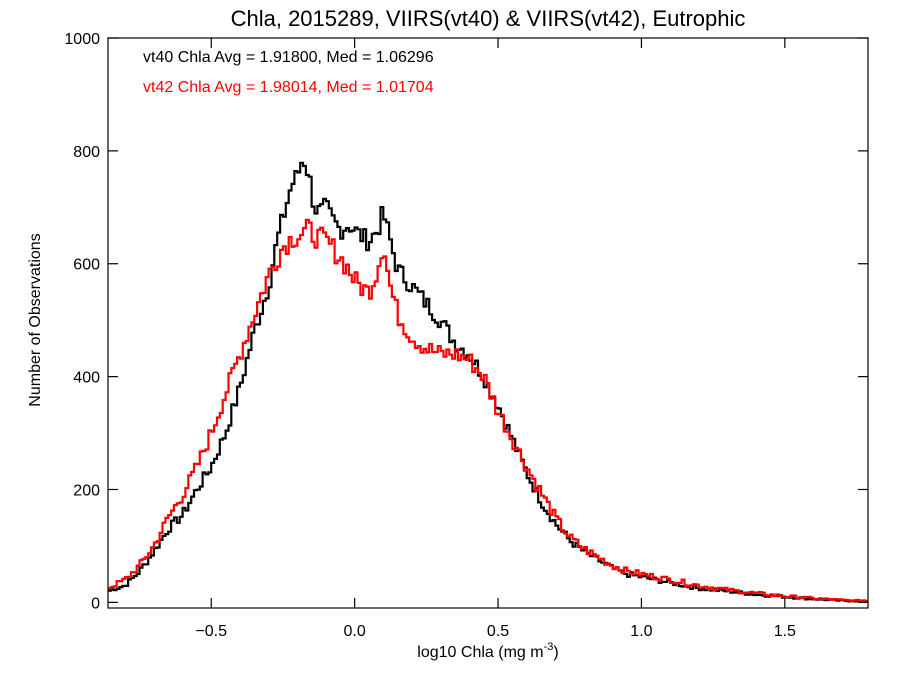 The height and width of the screenshot is (675, 900). I want to click on x-tick-label: −0.5, so click(211, 631).